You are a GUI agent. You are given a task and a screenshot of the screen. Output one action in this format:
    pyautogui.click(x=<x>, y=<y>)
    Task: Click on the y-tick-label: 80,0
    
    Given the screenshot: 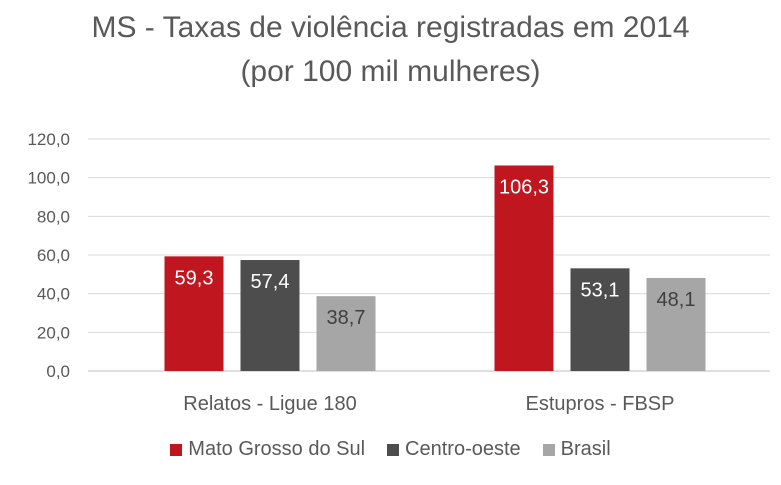 What is the action you would take?
    pyautogui.click(x=53, y=216)
    